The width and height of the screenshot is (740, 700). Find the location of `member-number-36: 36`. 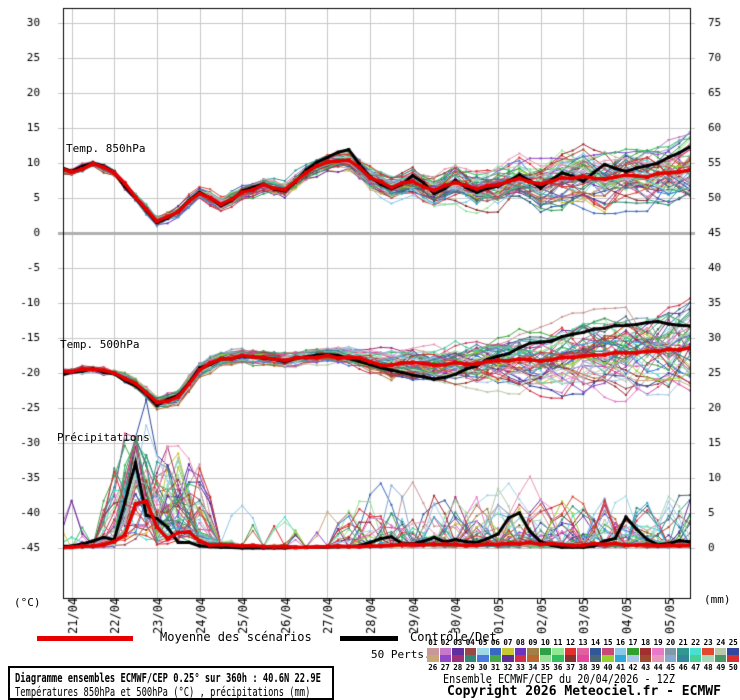

member-number-36: 36 is located at coordinates (558, 667).